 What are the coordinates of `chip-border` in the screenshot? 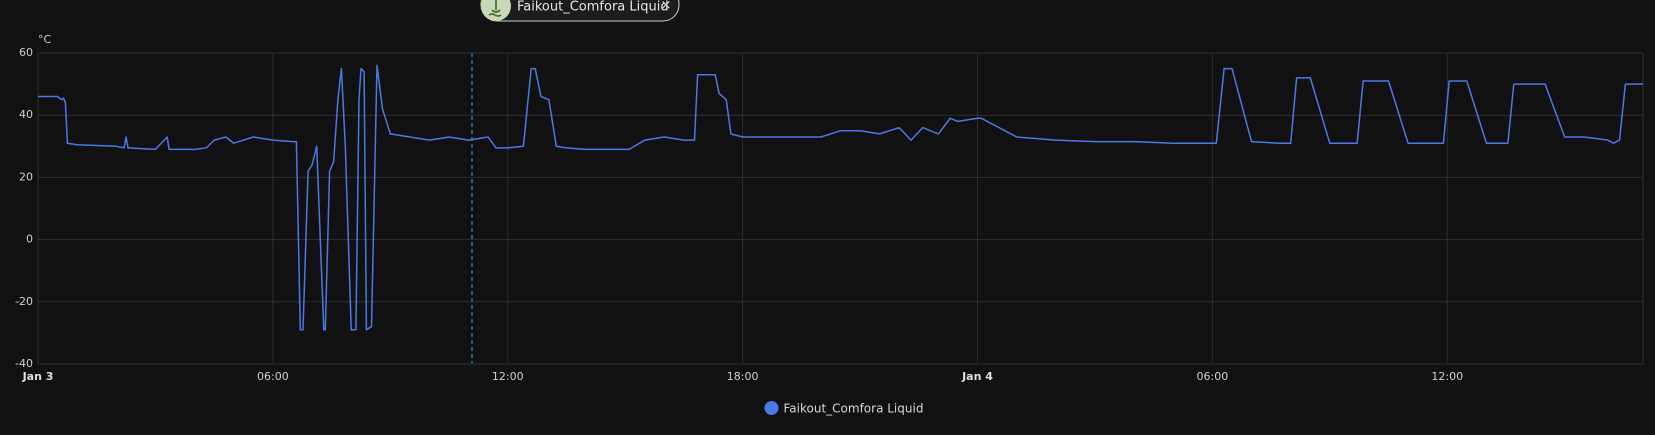 It's located at (580, 11).